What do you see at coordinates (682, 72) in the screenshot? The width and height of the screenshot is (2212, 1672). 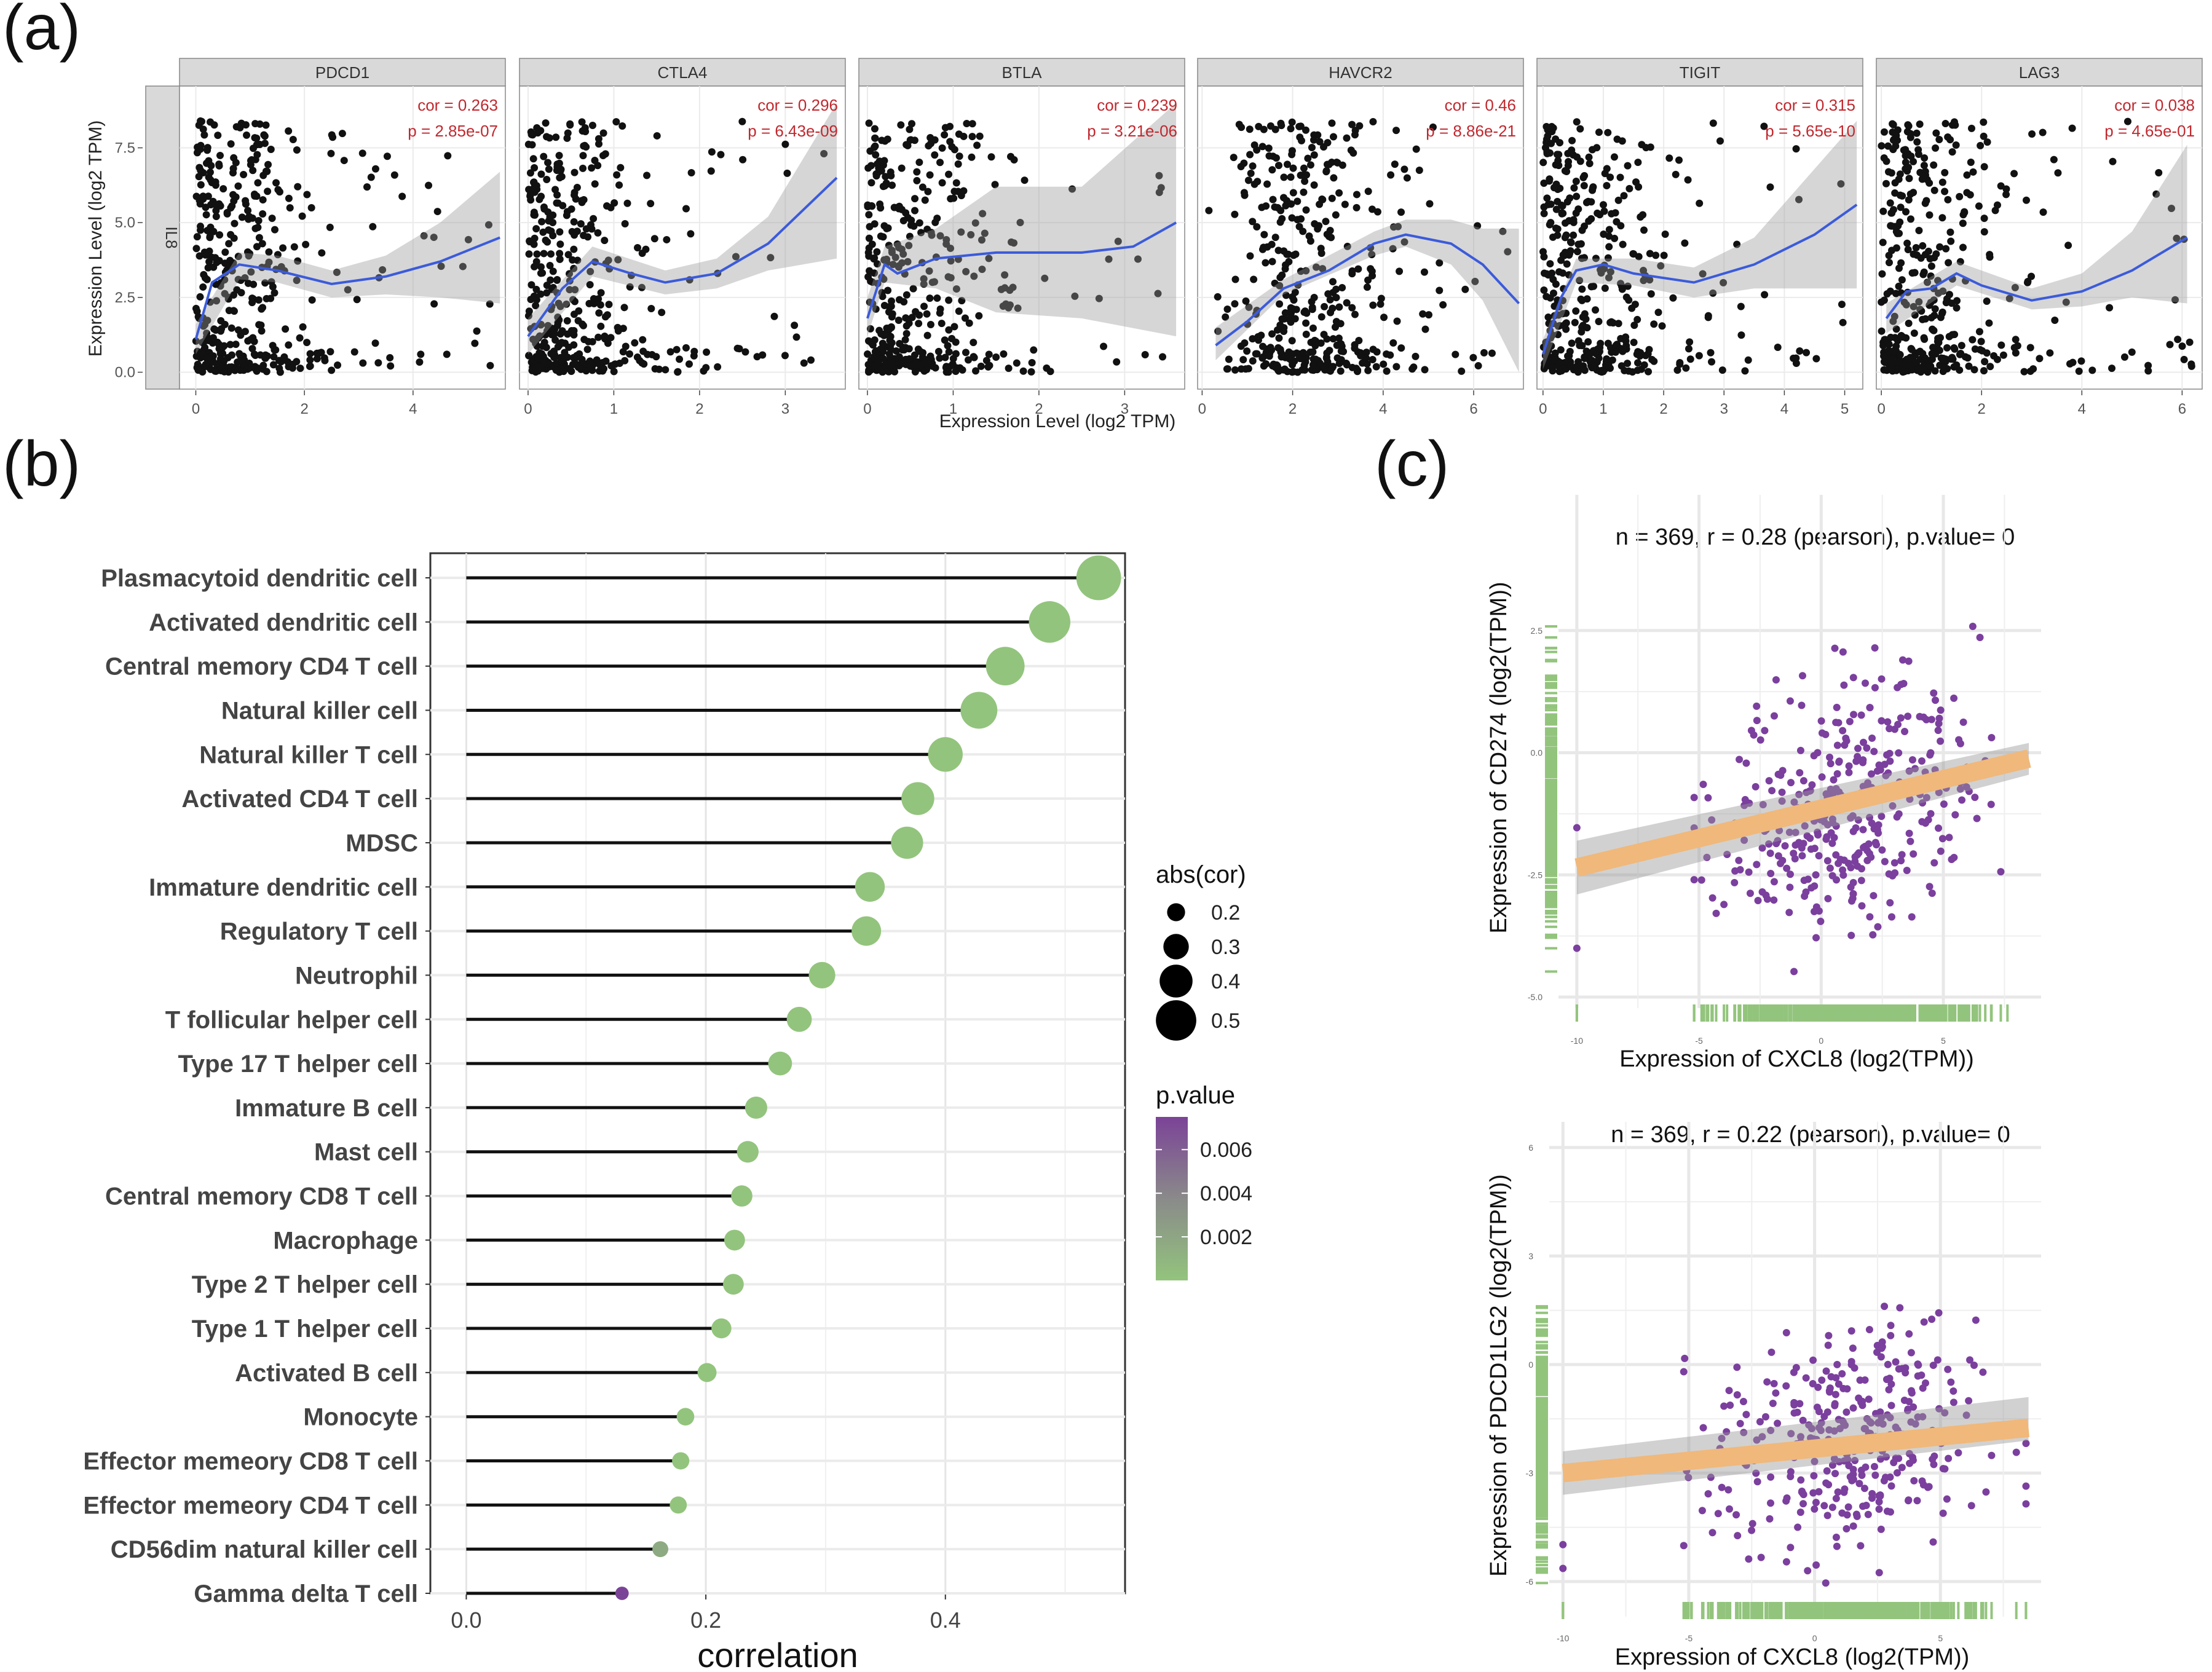 I see `facet-strip` at bounding box center [682, 72].